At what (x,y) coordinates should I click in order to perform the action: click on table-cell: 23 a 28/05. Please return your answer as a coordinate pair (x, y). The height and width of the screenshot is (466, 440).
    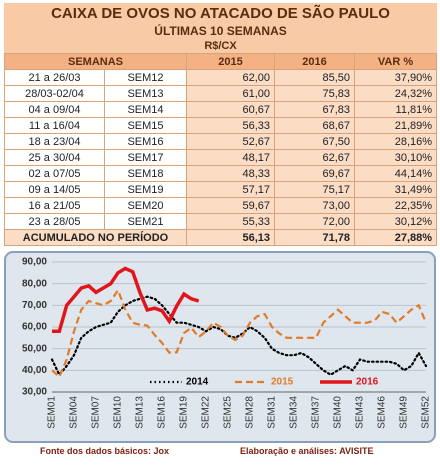
    Looking at the image, I should click on (54, 221).